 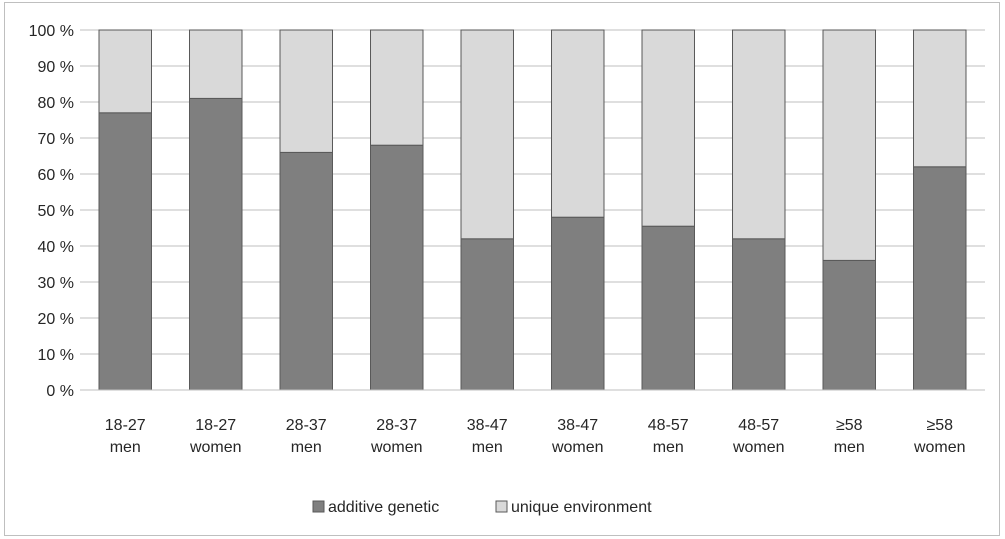 What do you see at coordinates (56, 139) in the screenshot?
I see `y-tick-label: 70 %` at bounding box center [56, 139].